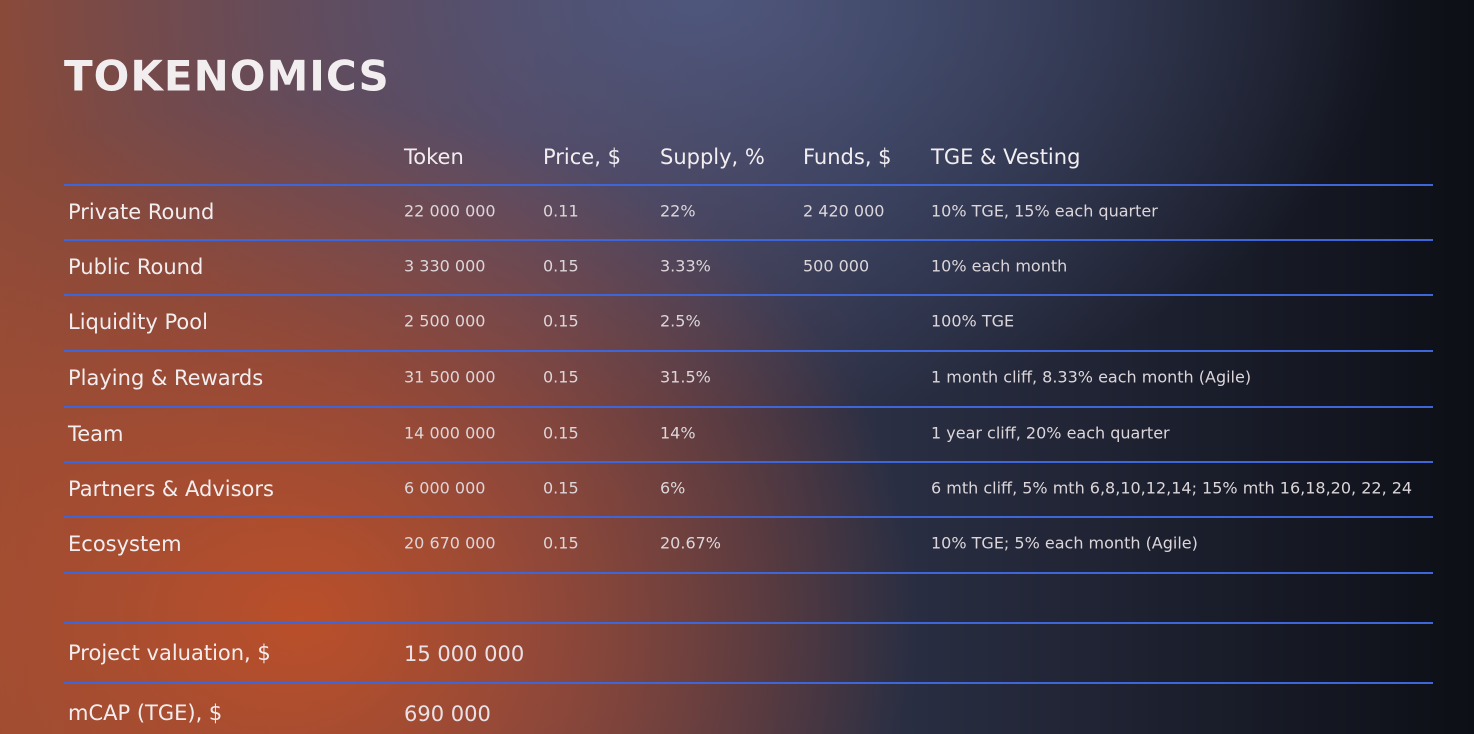 The height and width of the screenshot is (734, 1474). I want to click on row-label: Liquidity Pool, so click(138, 322).